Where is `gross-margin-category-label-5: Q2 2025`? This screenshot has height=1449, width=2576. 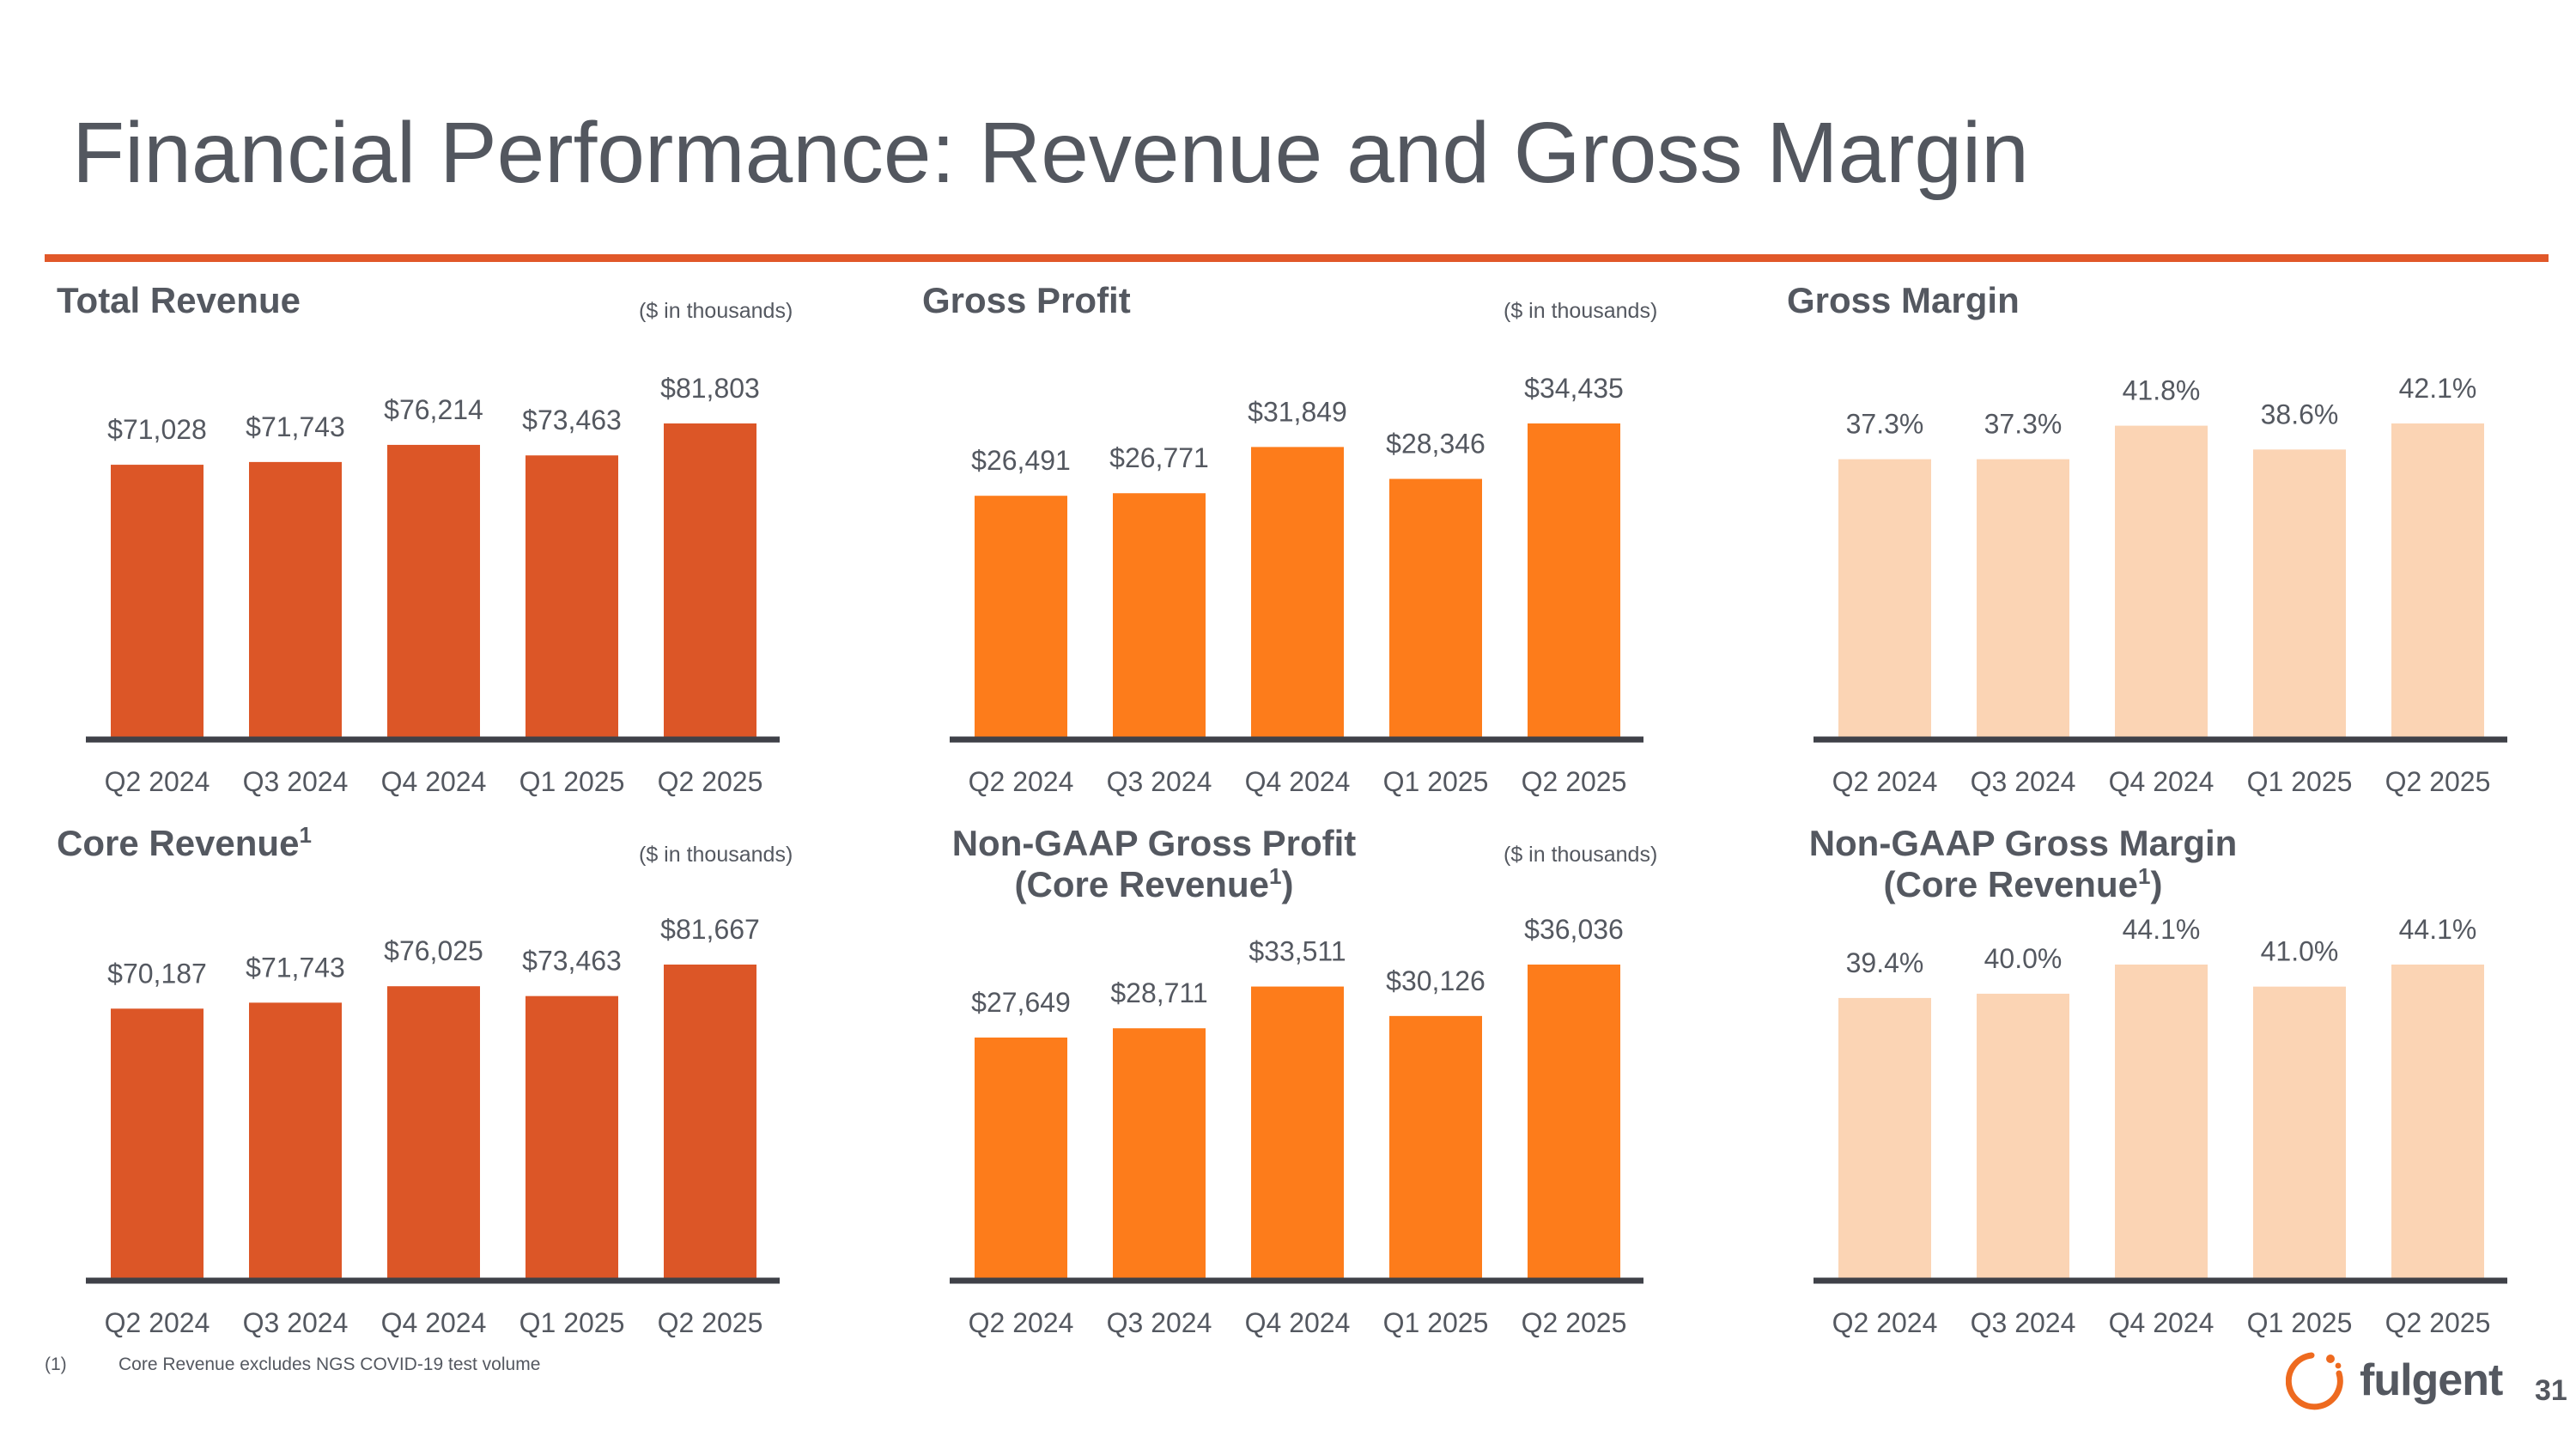 gross-margin-category-label-5: Q2 2025 is located at coordinates (2438, 781).